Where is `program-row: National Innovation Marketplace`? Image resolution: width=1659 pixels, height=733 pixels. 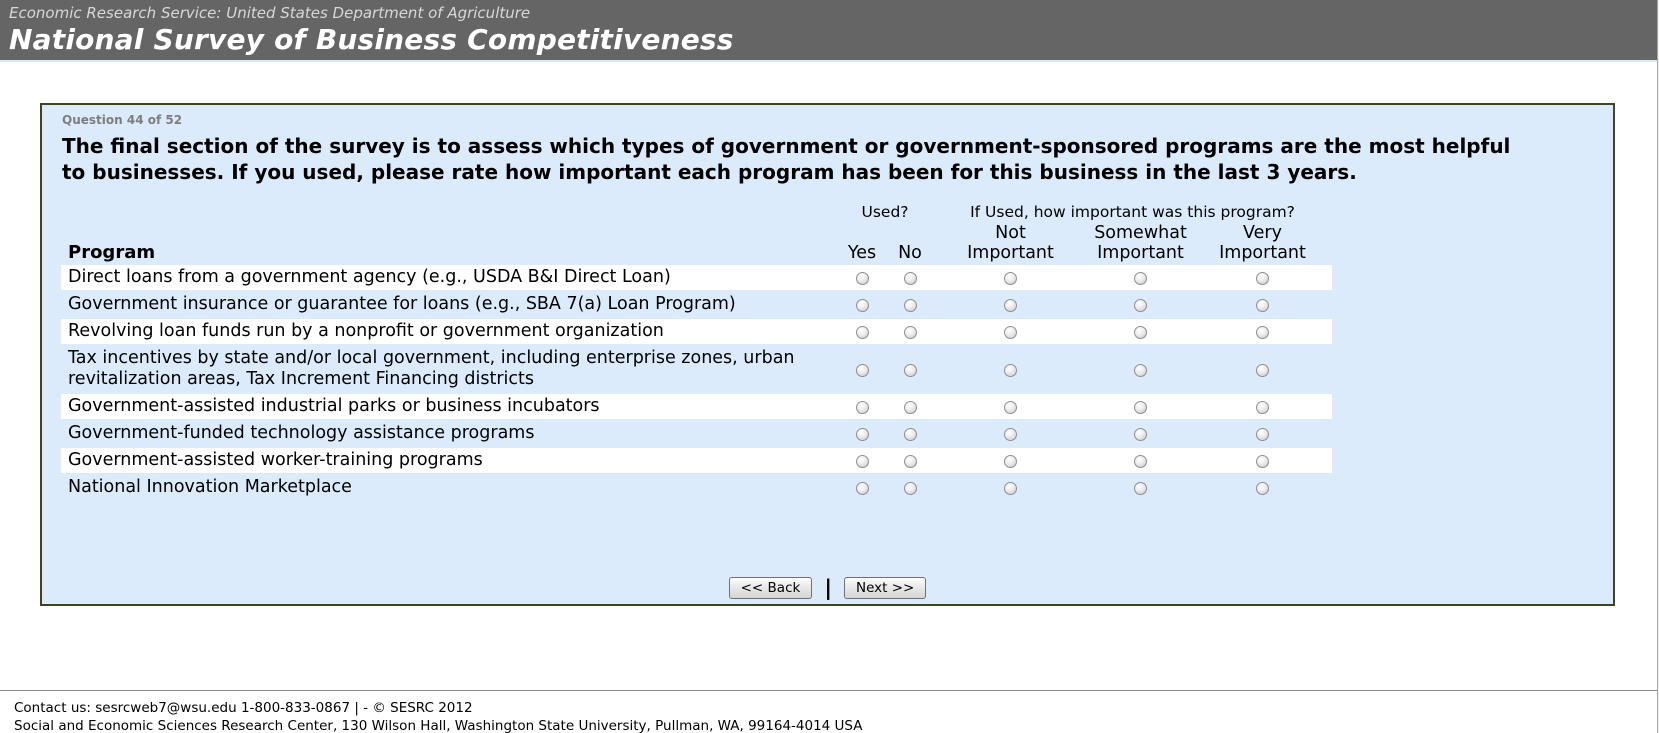 program-row: National Innovation Marketplace is located at coordinates (696, 487).